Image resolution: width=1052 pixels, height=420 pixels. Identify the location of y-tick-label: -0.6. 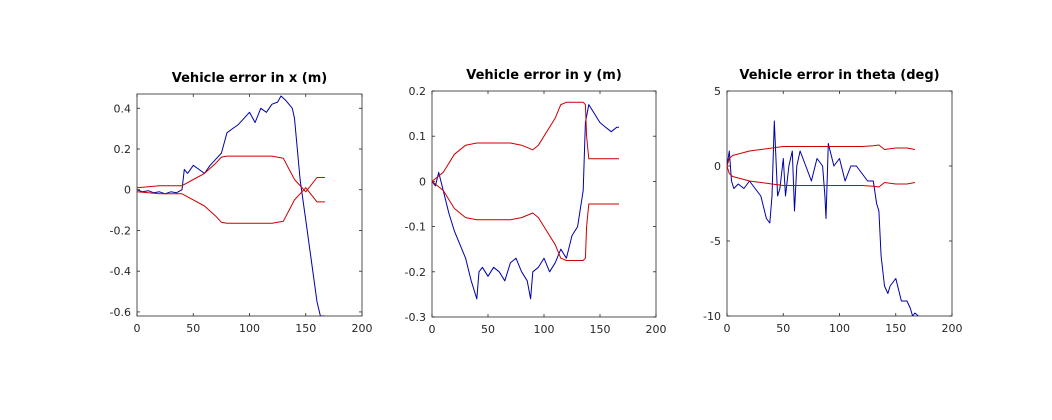
(120, 312).